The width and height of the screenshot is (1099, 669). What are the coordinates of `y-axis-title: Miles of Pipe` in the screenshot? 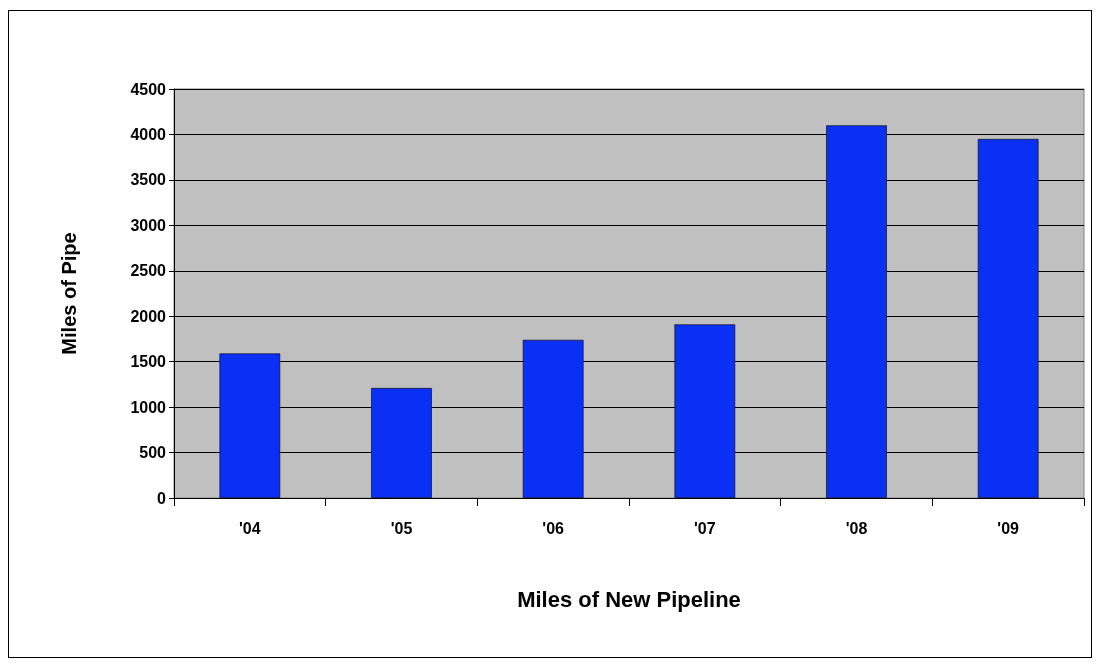 It's located at (69, 293).